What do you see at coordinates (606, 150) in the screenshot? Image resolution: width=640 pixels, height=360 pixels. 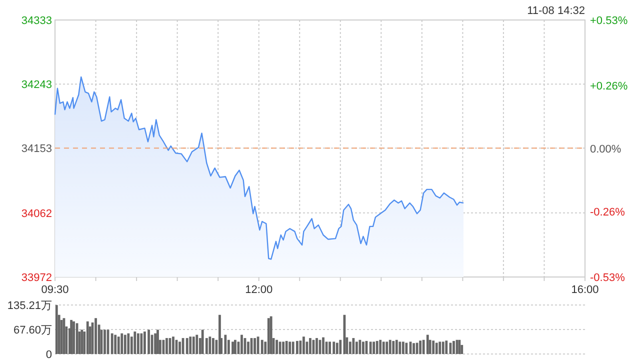 I see `y2-tick-label: 0.00%` at bounding box center [606, 150].